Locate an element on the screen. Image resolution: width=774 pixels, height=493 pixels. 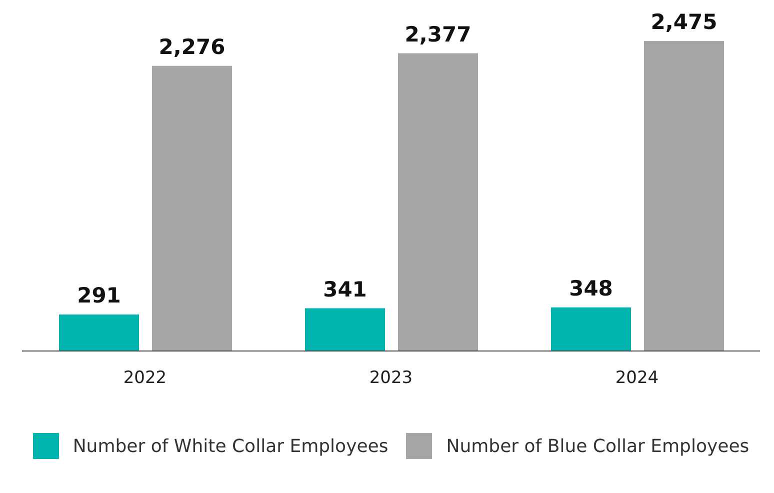
data-label: 2,276 is located at coordinates (192, 46).